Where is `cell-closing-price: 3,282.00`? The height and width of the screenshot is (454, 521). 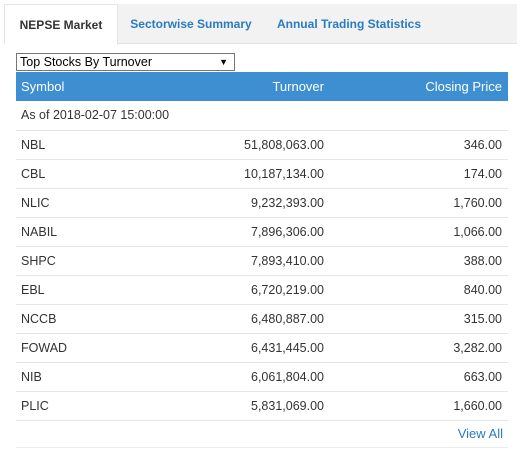
cell-closing-price: 3,282.00 is located at coordinates (477, 348).